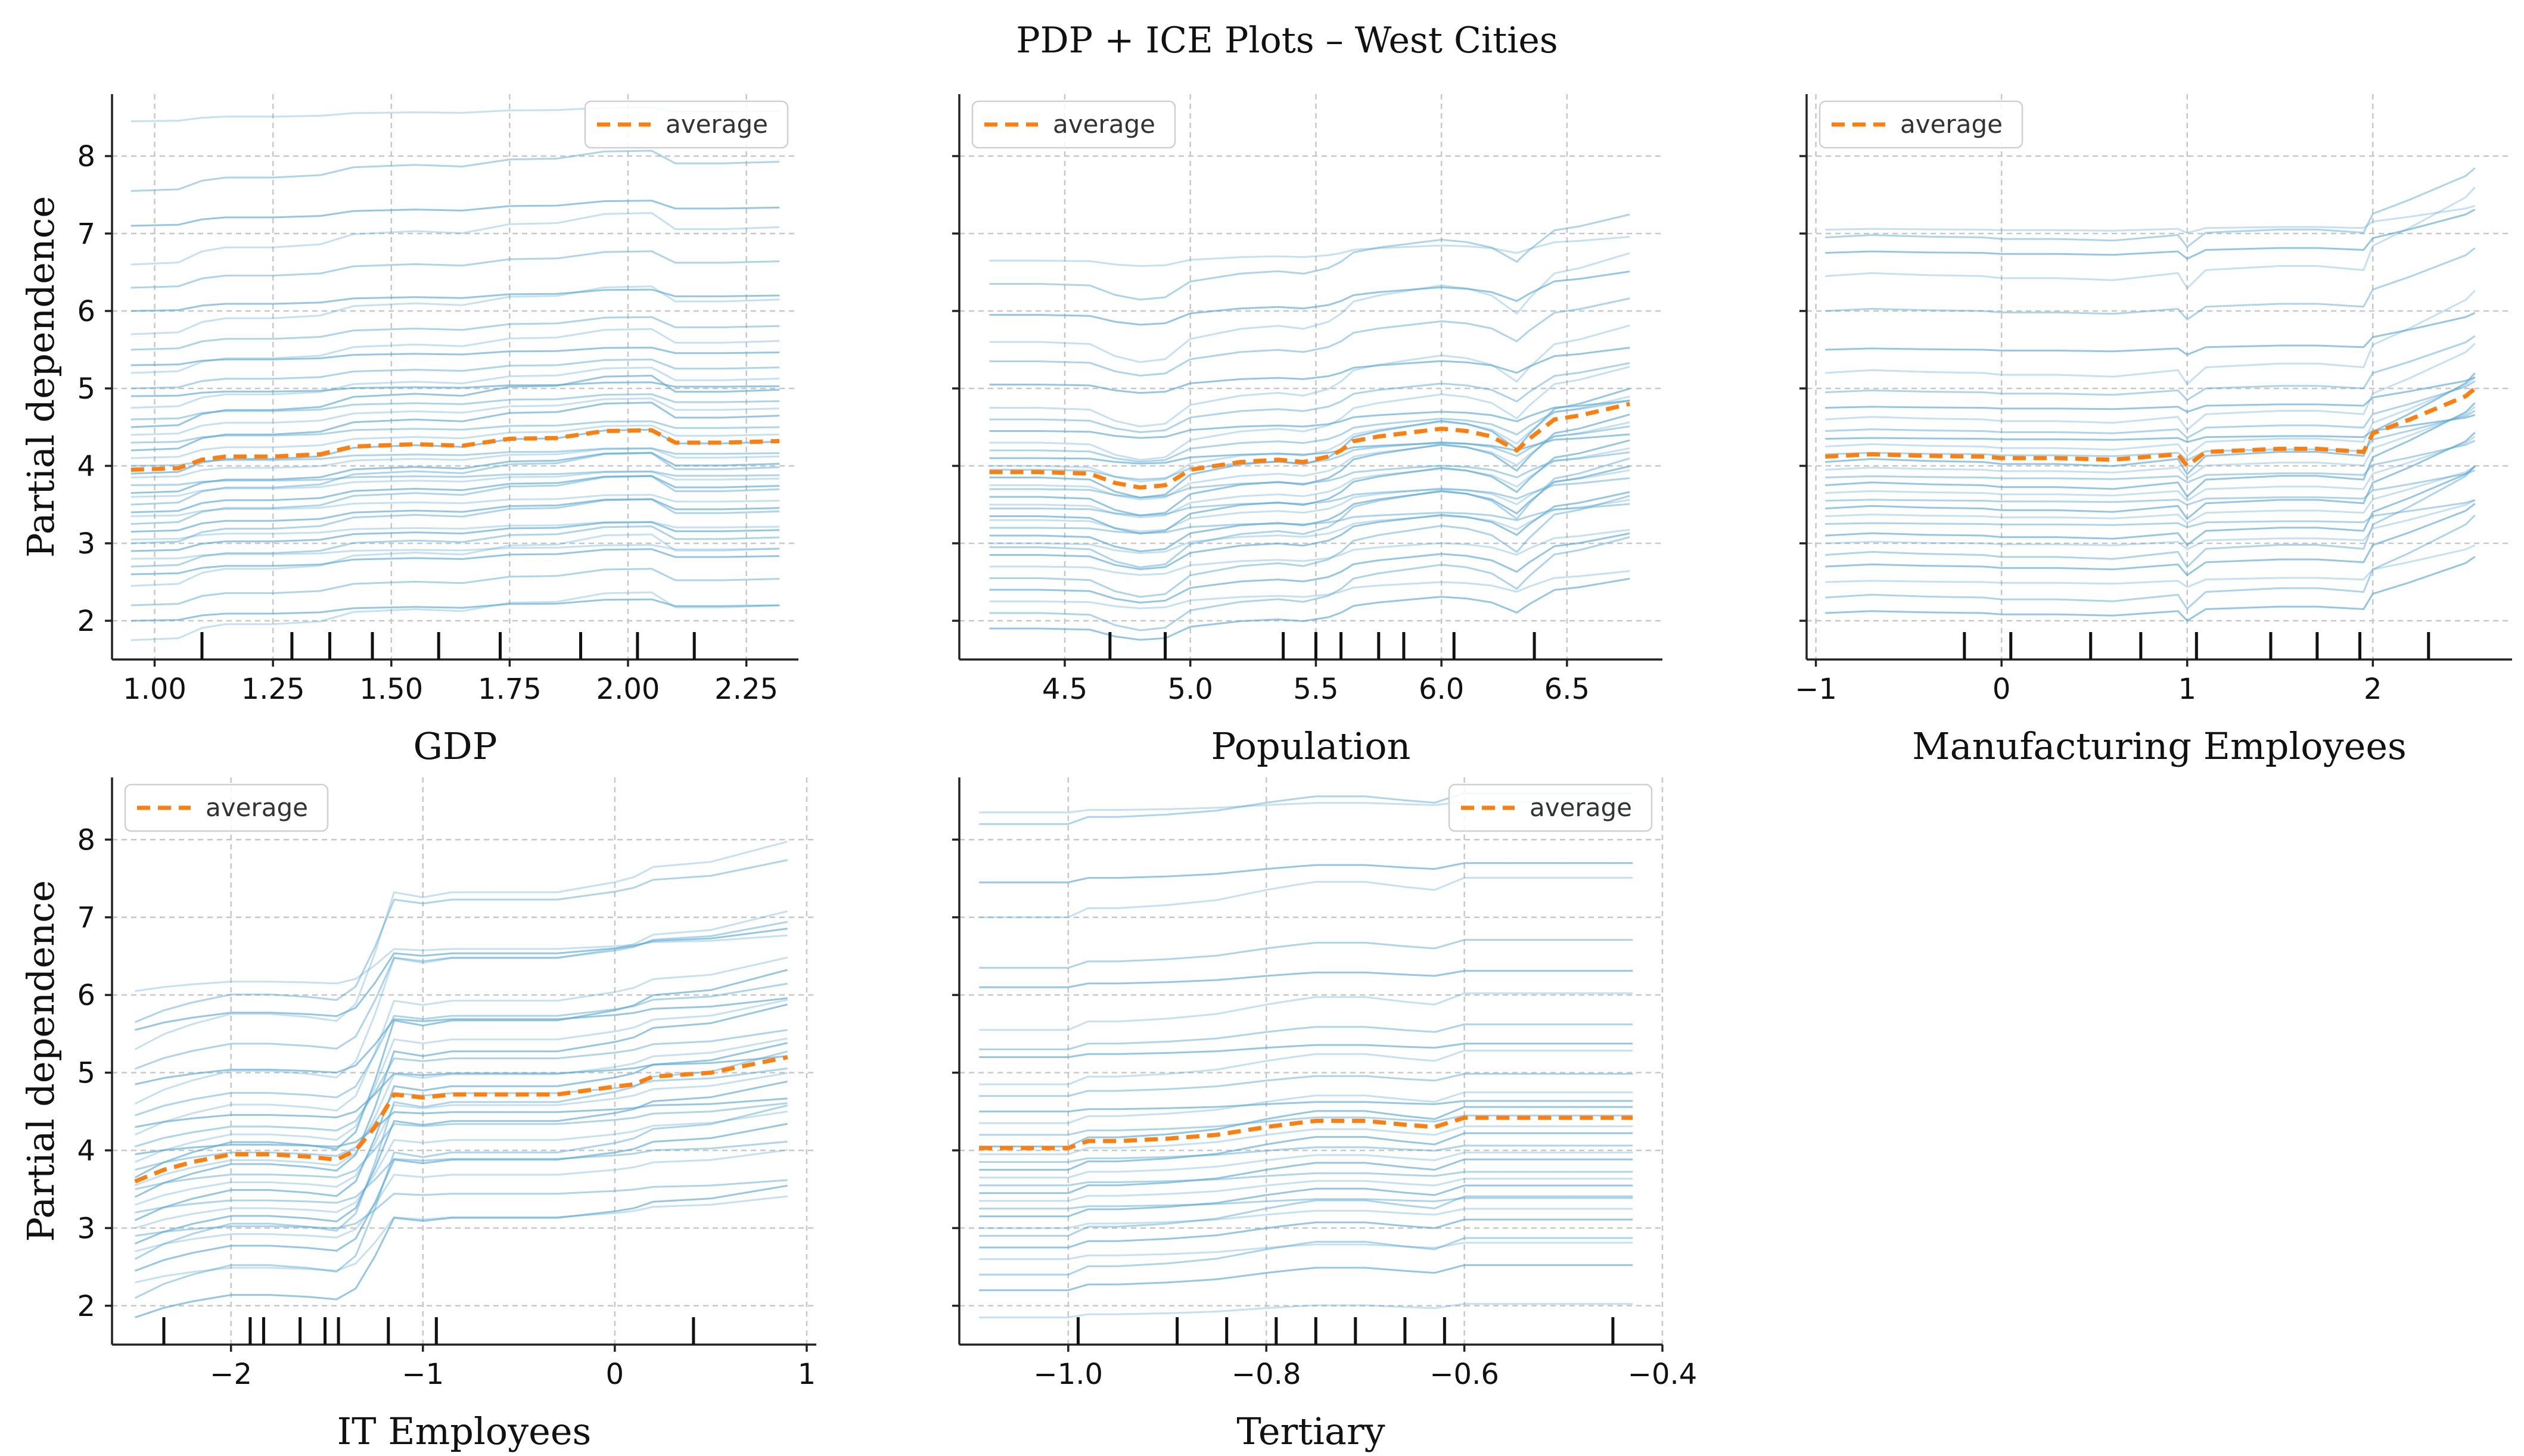 Image resolution: width=2524 pixels, height=1456 pixels. What do you see at coordinates (746, 689) in the screenshot?
I see `x-tick-label: 2.25` at bounding box center [746, 689].